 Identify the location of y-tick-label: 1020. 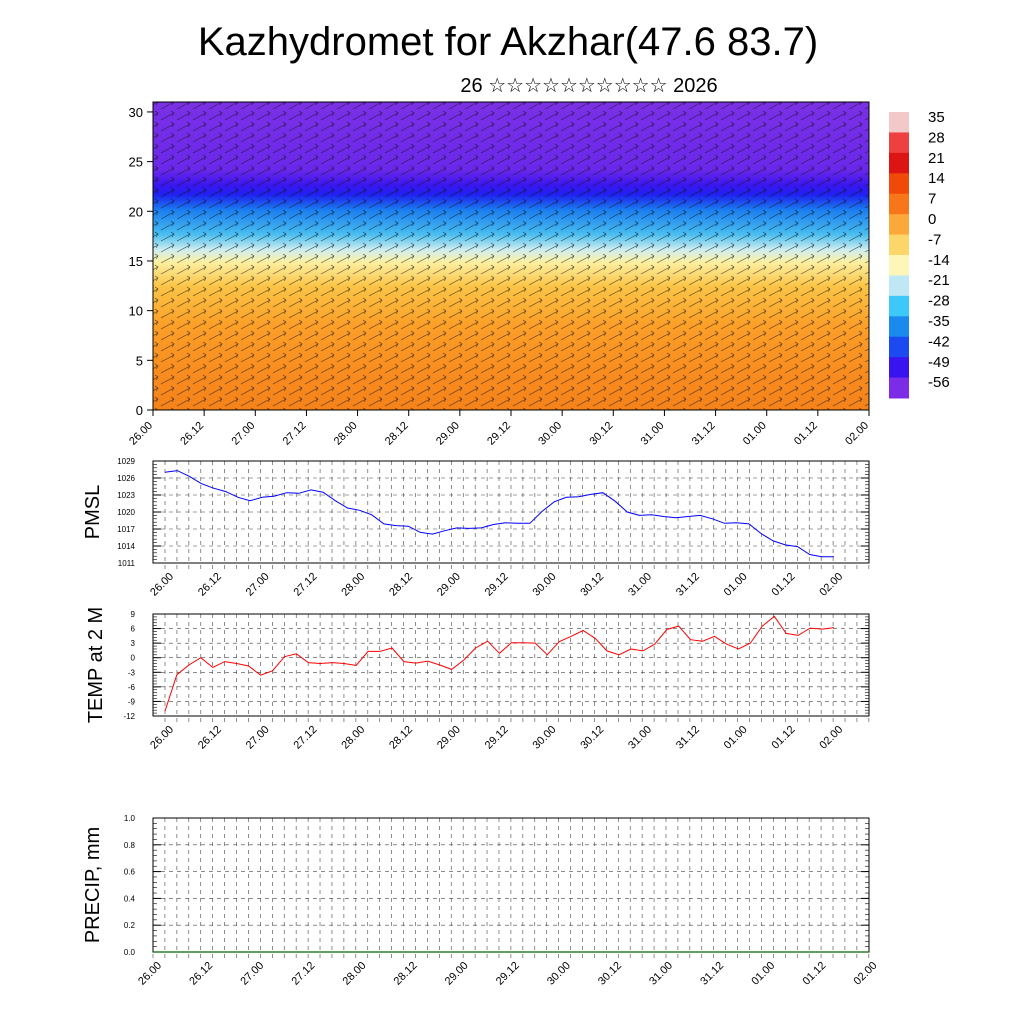
(126, 512).